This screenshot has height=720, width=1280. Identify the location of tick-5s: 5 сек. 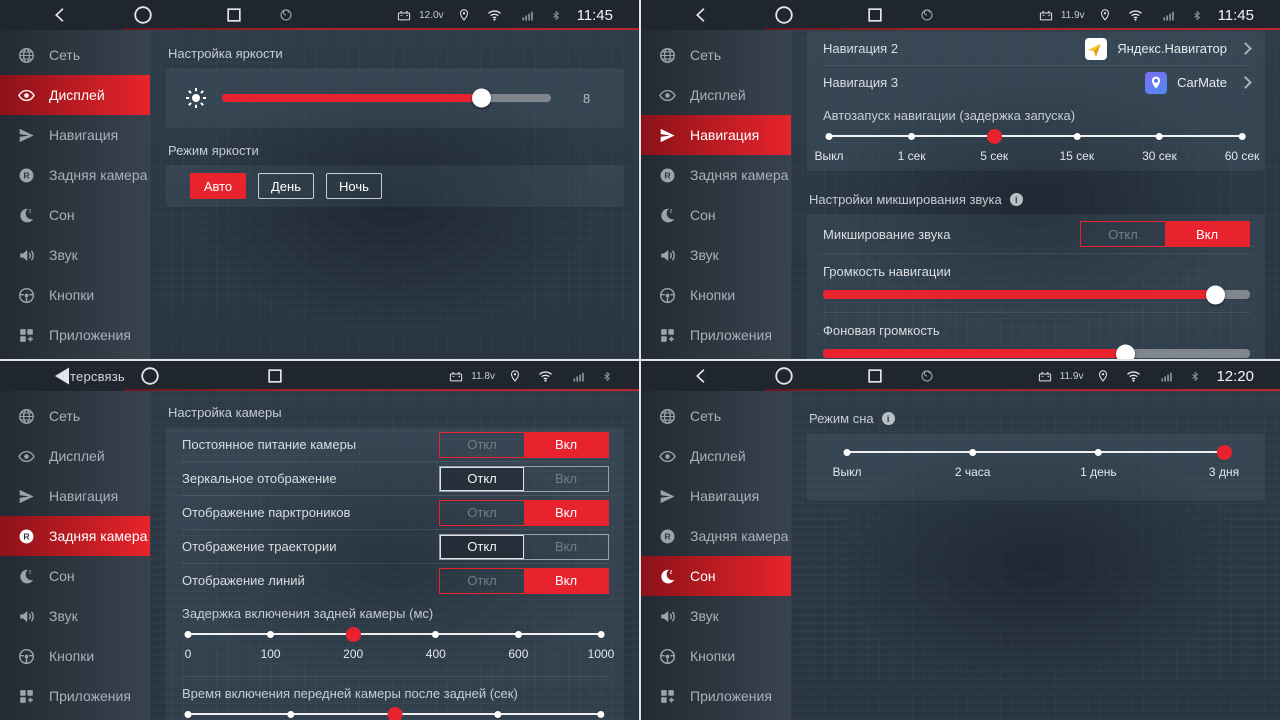
(994, 144).